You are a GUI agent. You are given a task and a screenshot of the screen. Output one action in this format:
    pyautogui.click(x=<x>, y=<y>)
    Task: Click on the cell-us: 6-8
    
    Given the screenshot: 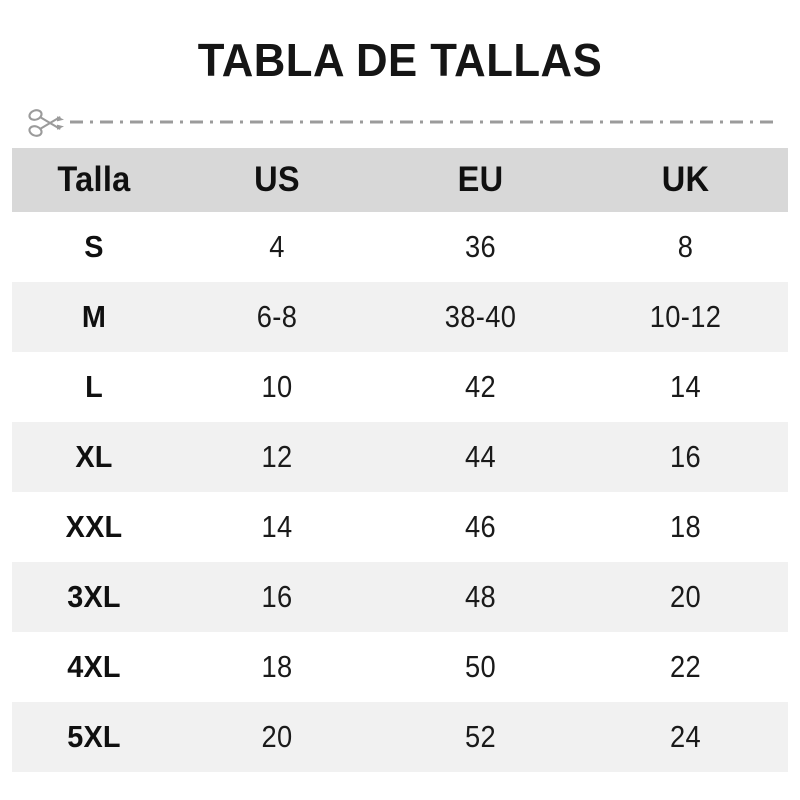 What is the action you would take?
    pyautogui.click(x=277, y=316)
    